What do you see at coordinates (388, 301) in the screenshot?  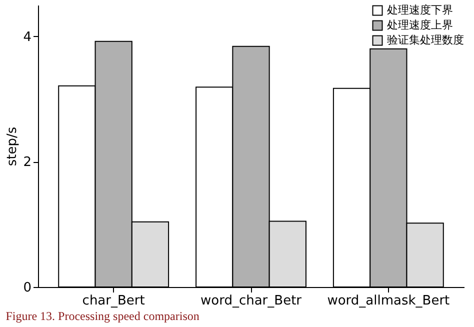 I see `x-tick-label: word_allmask_Bert` at bounding box center [388, 301].